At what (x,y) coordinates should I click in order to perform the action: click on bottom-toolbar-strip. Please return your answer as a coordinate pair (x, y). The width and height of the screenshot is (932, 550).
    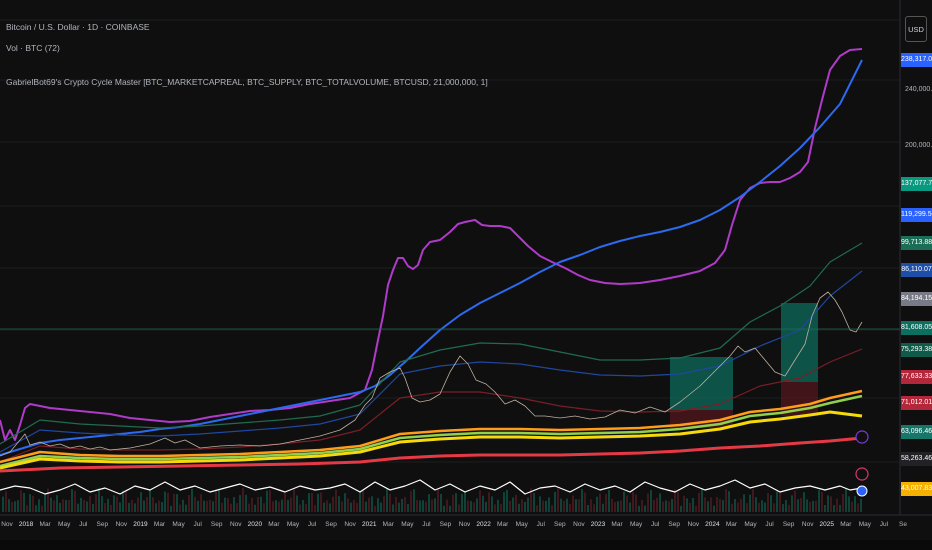
    Looking at the image, I should click on (466, 545).